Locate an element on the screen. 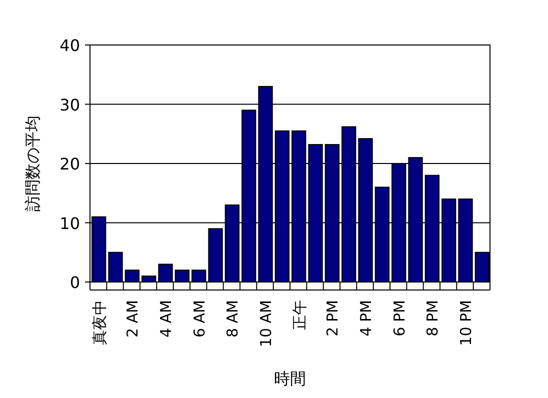  x-tick-label: 6 PM is located at coordinates (399, 318).